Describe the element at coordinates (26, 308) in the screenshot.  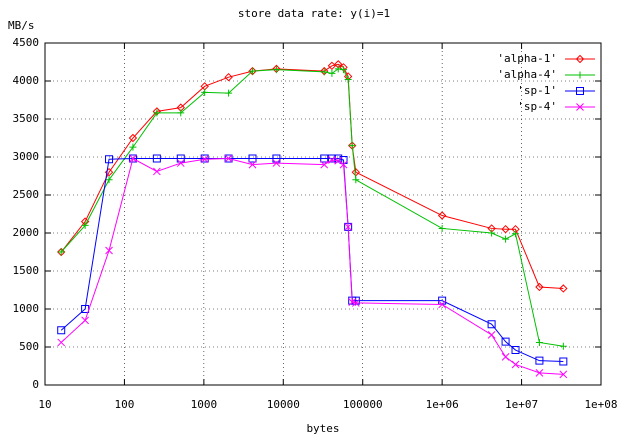
I see `y-tick-label: 1000` at that location.